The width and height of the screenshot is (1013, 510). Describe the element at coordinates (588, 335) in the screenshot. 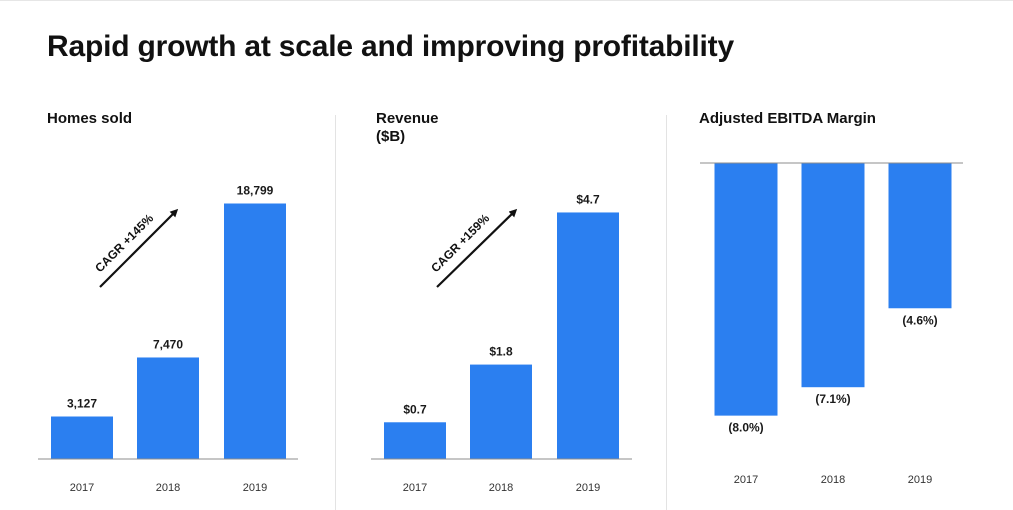

I see `revenue-bar-2019` at that location.